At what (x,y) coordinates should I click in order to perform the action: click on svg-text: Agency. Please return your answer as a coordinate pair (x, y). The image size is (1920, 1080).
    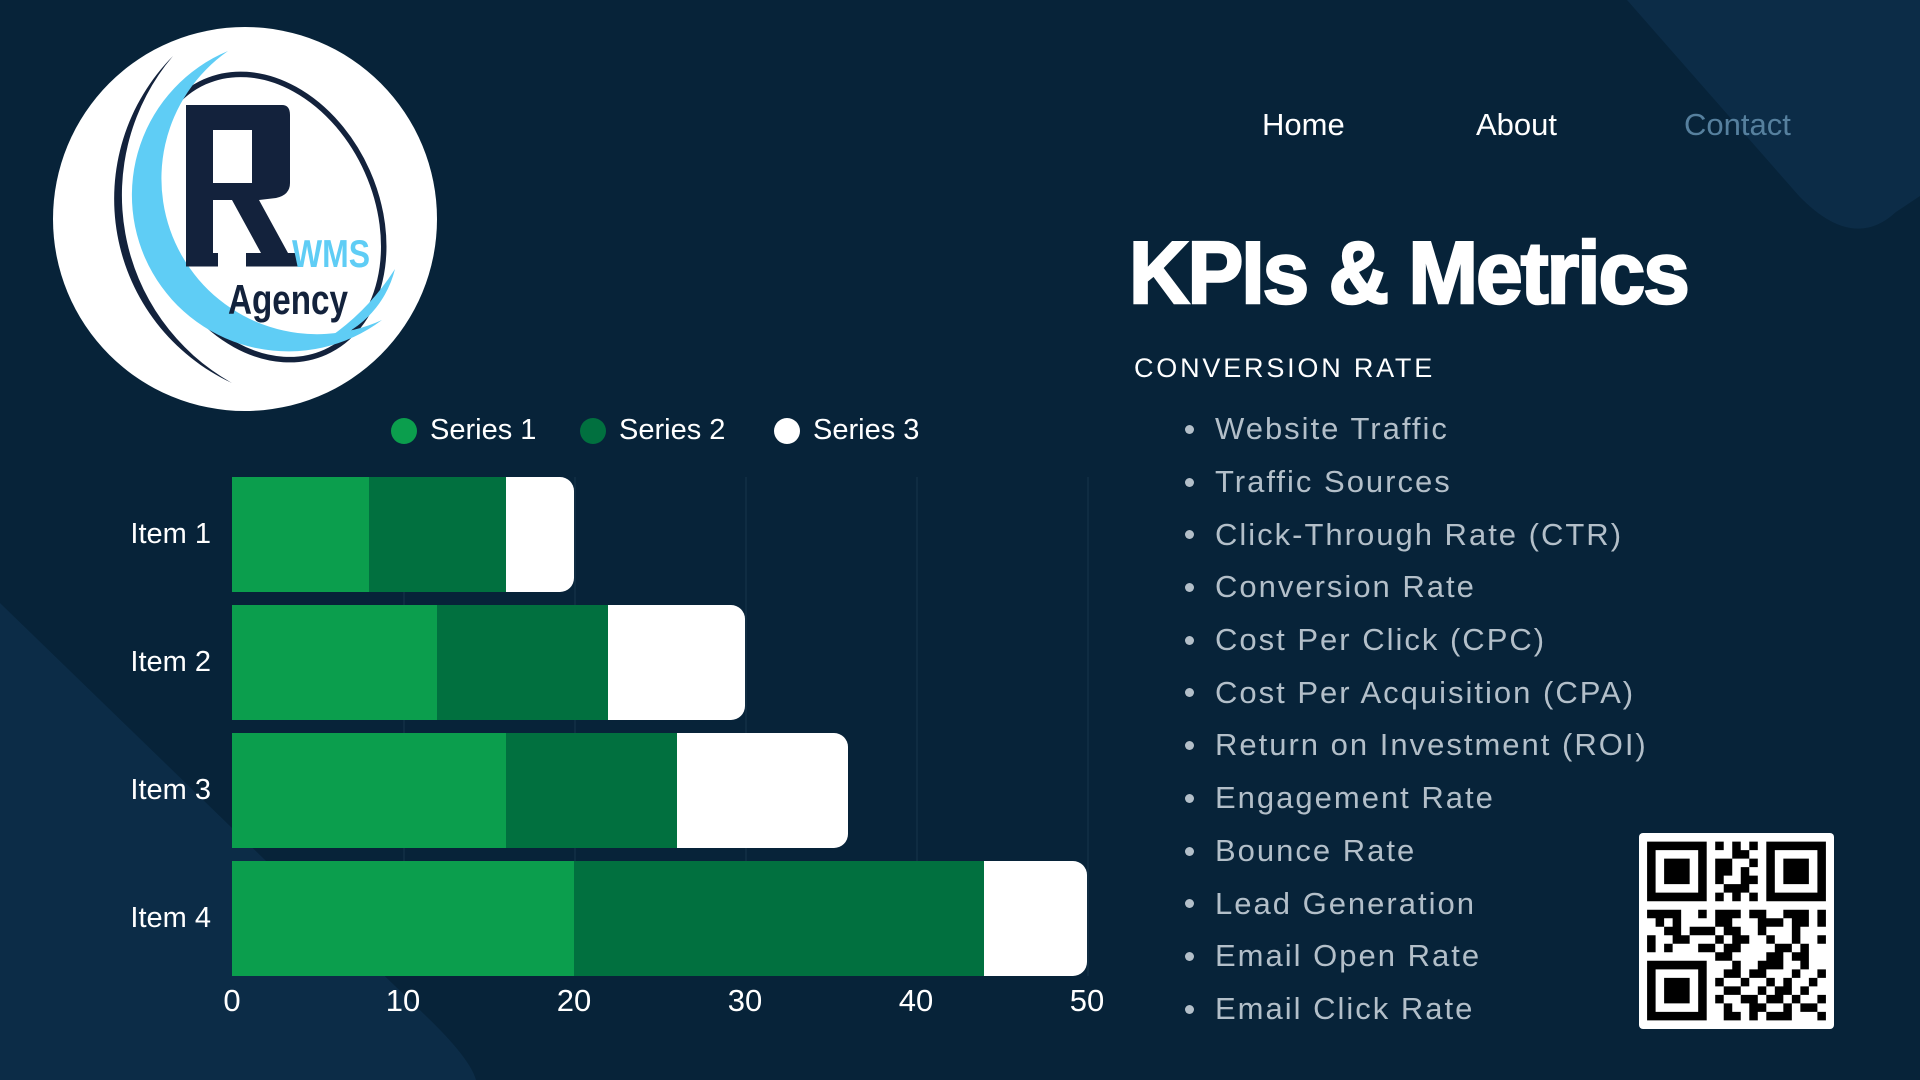
    Looking at the image, I should click on (288, 299).